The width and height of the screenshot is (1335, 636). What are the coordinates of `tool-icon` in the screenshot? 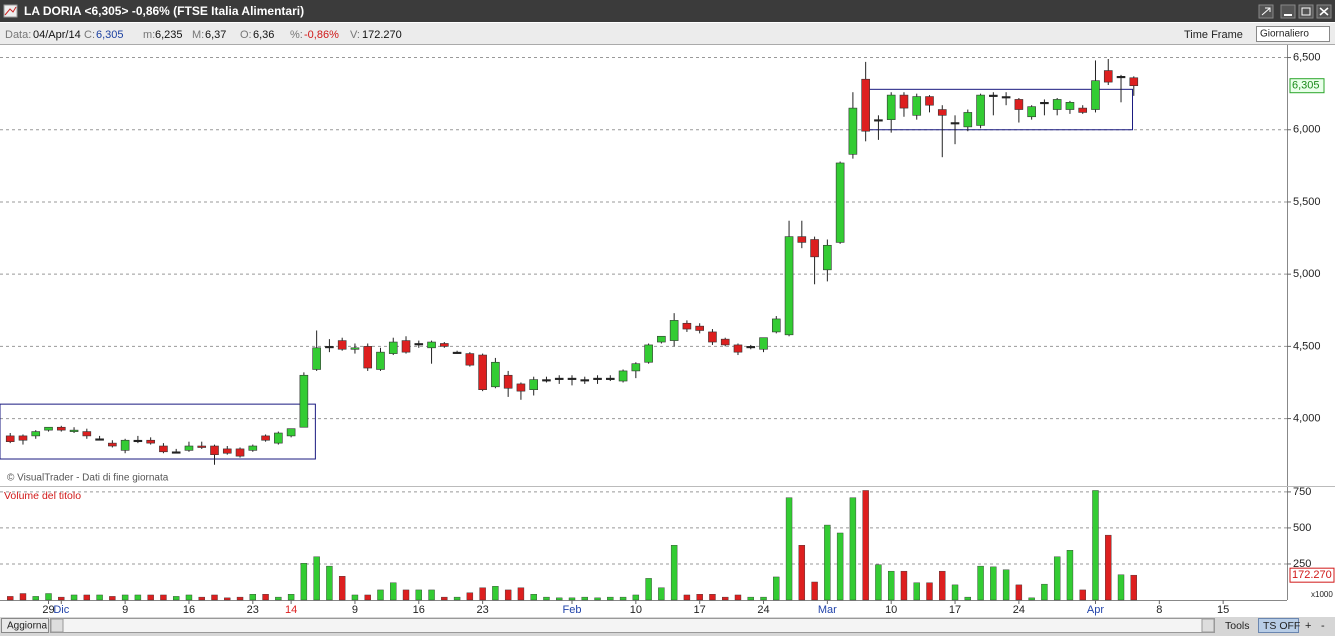 It's located at (1266, 11).